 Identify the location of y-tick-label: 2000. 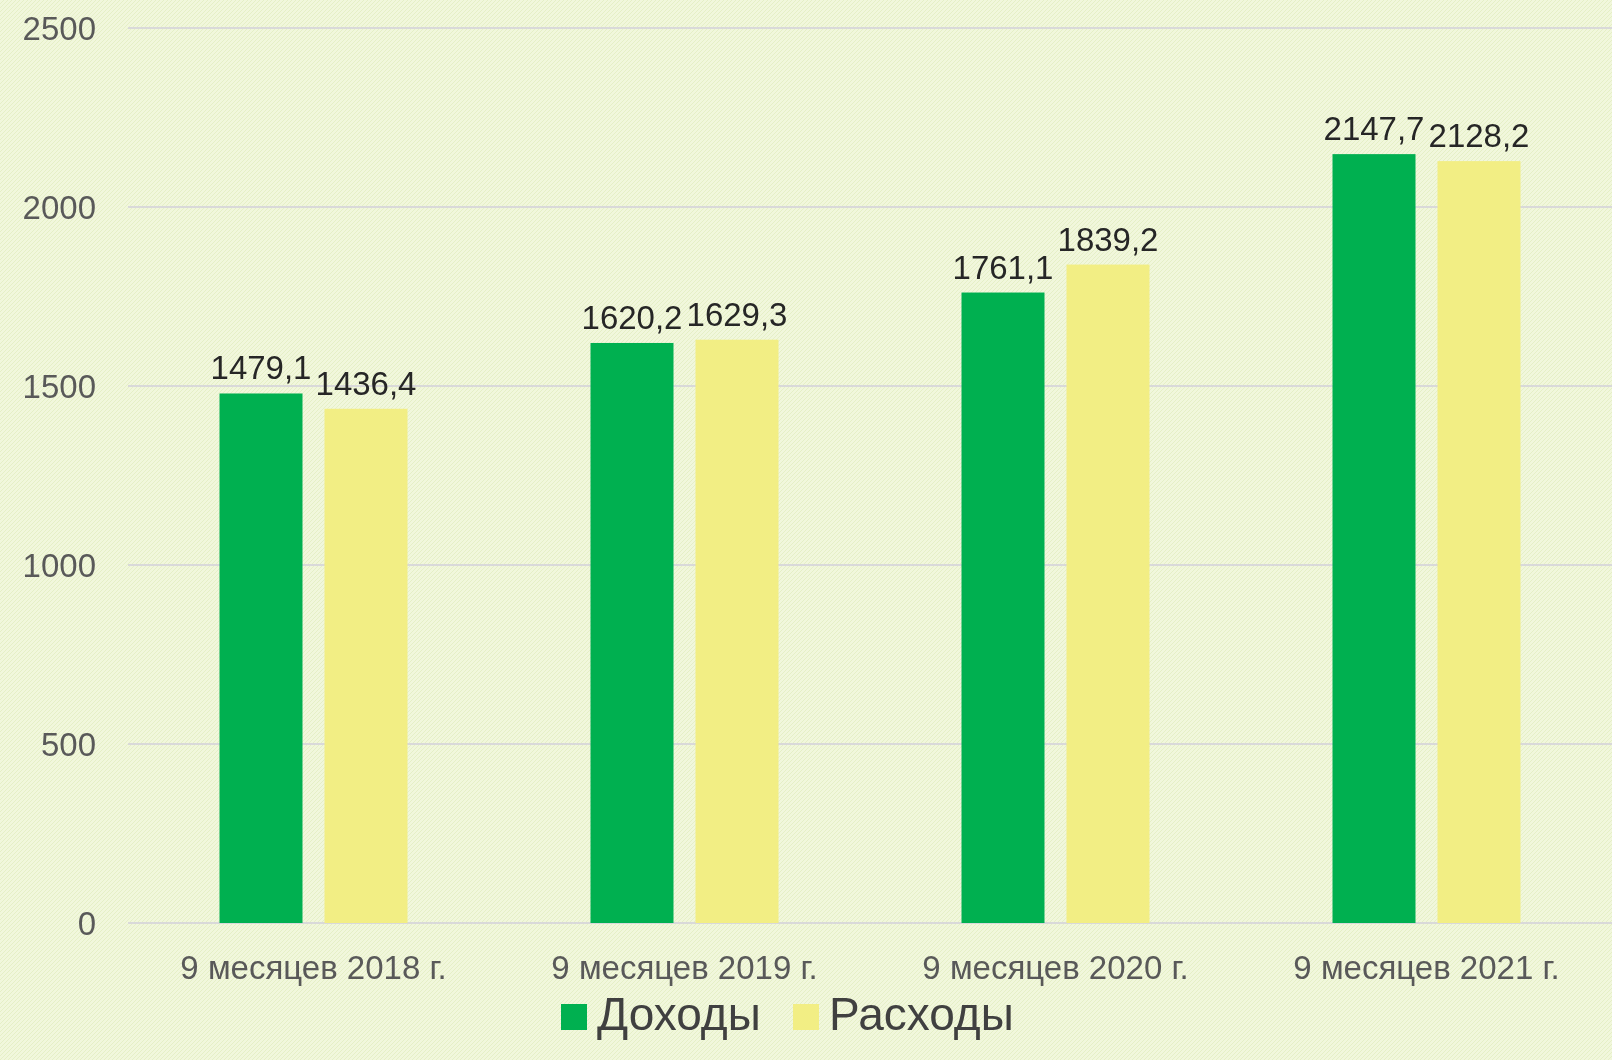
(59, 207).